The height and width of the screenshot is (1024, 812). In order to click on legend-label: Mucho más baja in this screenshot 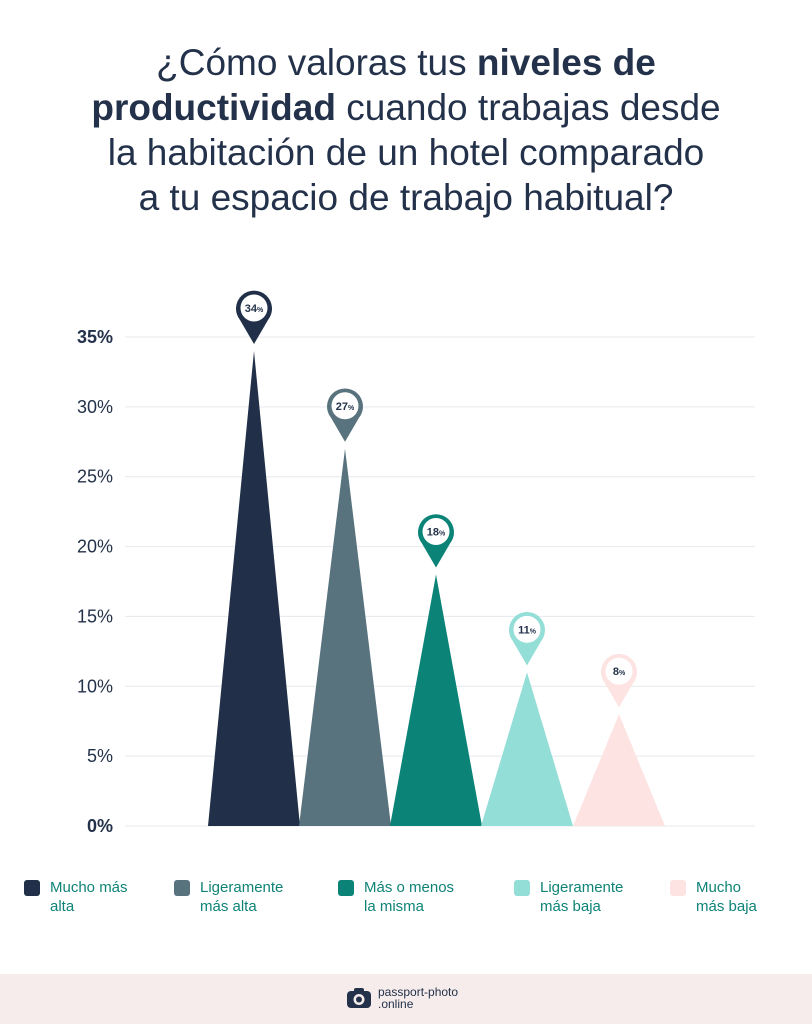, I will do `click(726, 897)`.